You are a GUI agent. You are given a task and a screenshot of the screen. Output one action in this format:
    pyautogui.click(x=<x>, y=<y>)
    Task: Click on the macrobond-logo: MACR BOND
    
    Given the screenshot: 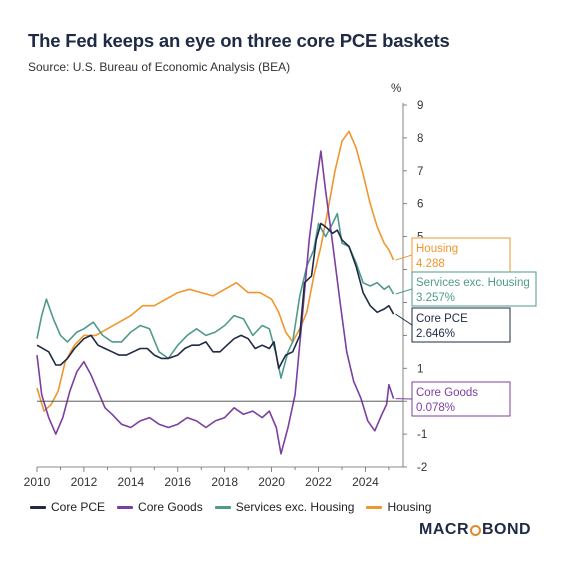 What is the action you would take?
    pyautogui.click(x=475, y=530)
    